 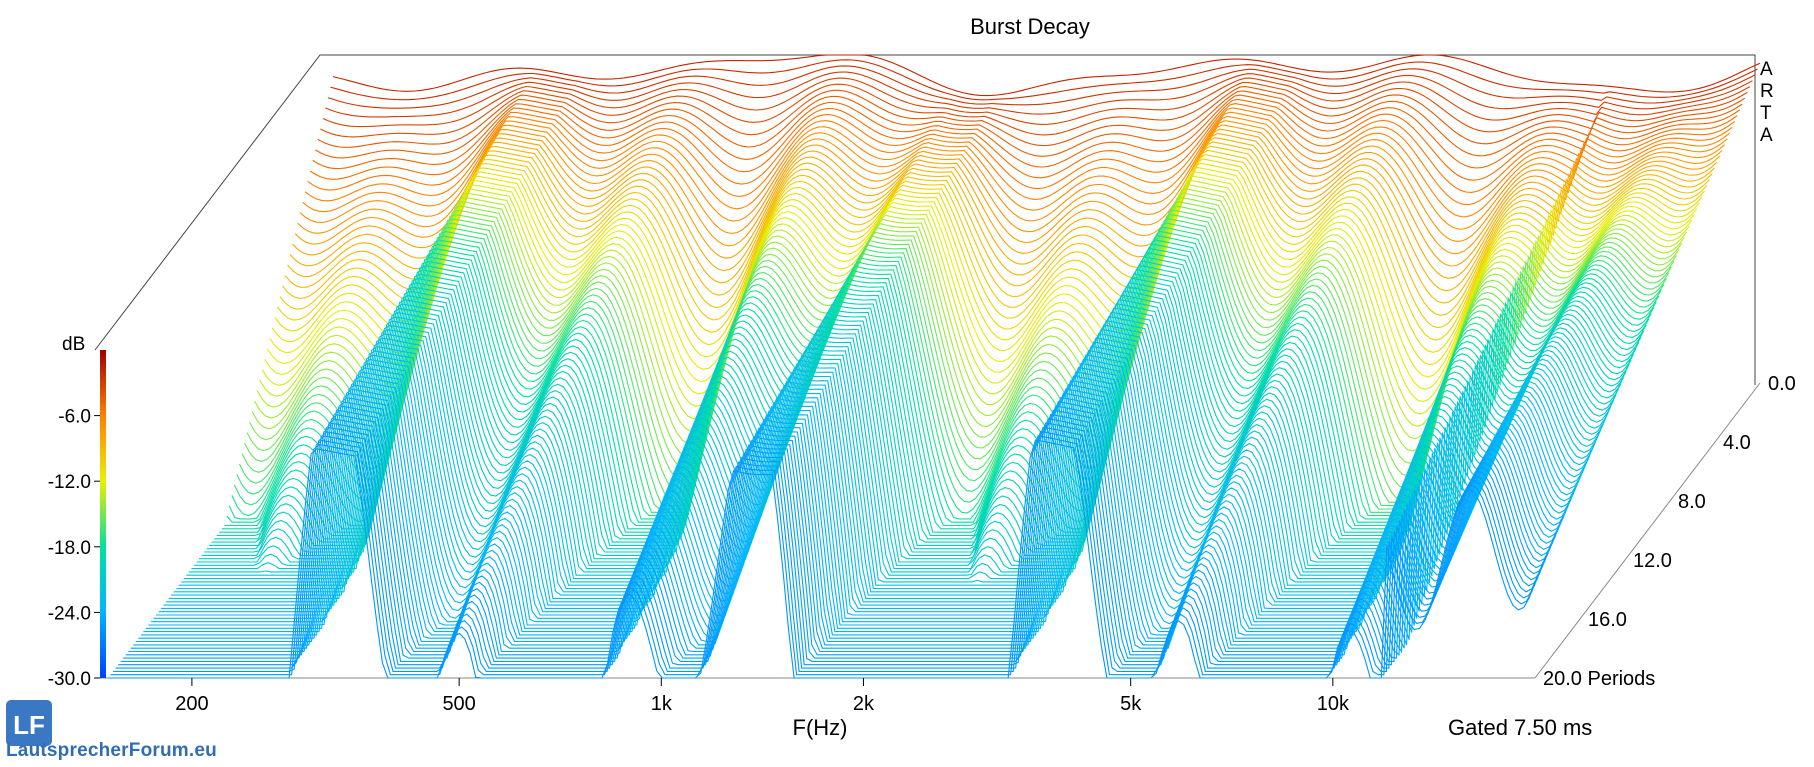 I want to click on x-axis-label: F(Hz), so click(x=820, y=727).